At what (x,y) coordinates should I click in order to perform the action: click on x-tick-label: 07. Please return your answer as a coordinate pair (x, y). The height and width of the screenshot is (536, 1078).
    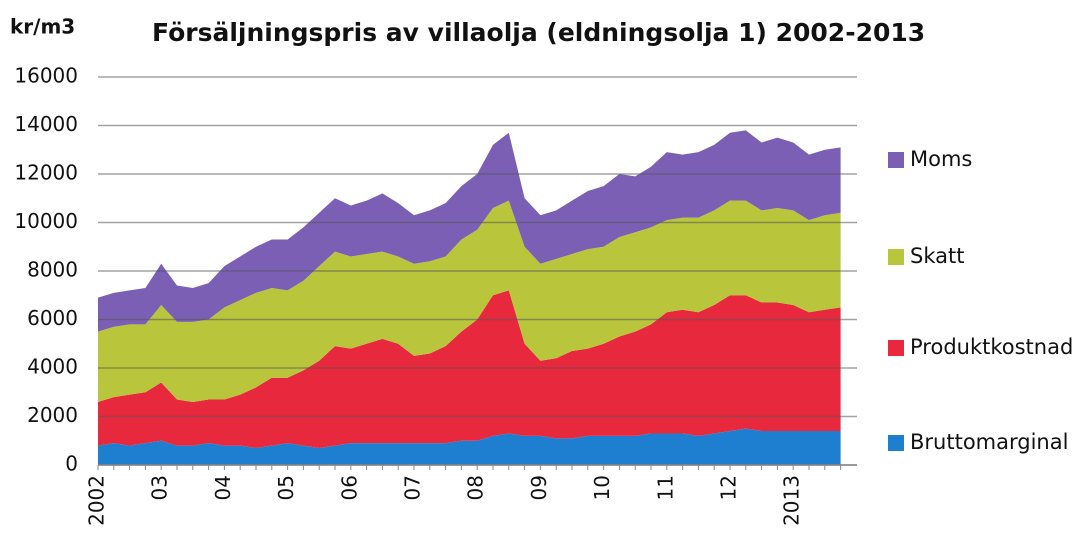
    Looking at the image, I should click on (413, 487).